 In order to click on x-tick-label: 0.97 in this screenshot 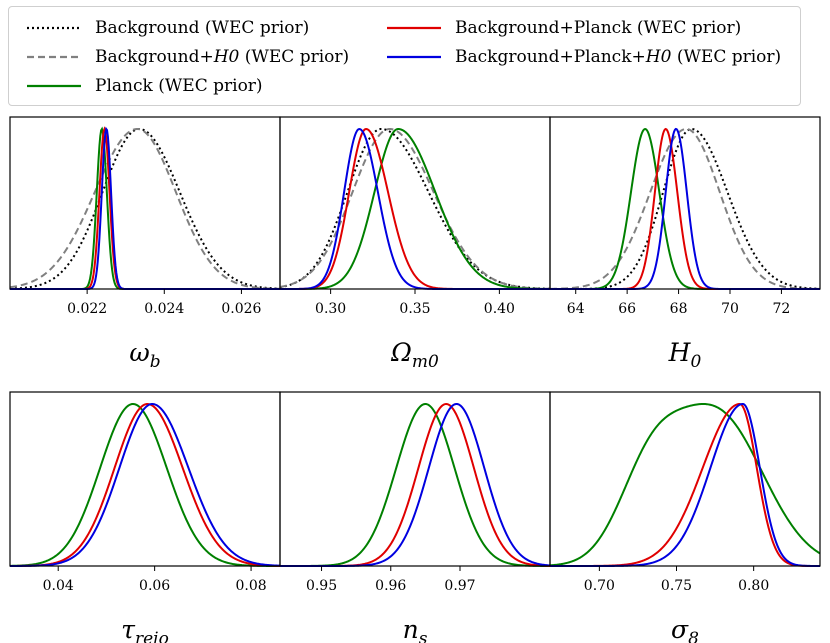, I will do `click(459, 586)`.